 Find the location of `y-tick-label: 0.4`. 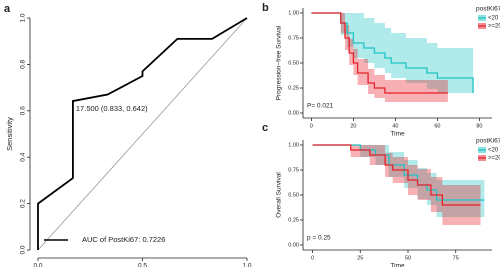

y-tick-label: 0.4 is located at coordinates (23, 156).